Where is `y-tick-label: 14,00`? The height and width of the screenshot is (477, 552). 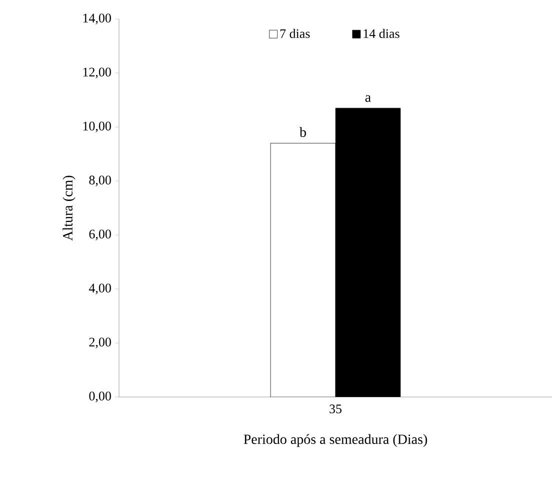
y-tick-label: 14,00 is located at coordinates (97, 19).